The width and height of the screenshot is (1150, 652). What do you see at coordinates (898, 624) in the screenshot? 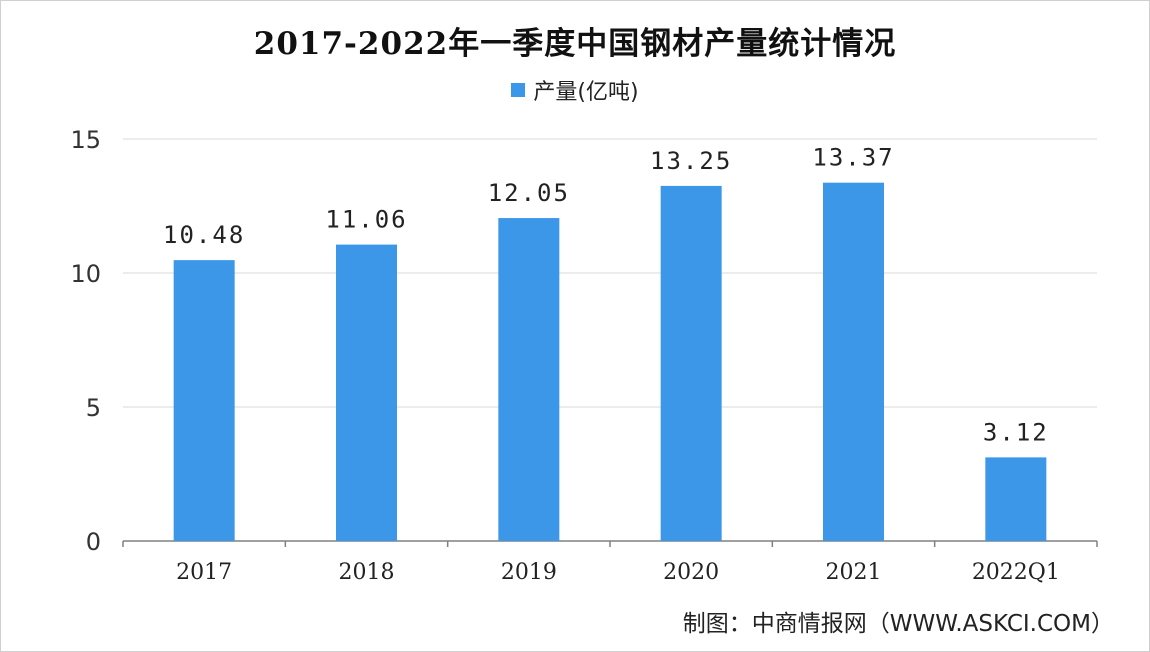
I see `source-credit: 制图：中商情报网（WWW.ASKCI.COM）` at bounding box center [898, 624].